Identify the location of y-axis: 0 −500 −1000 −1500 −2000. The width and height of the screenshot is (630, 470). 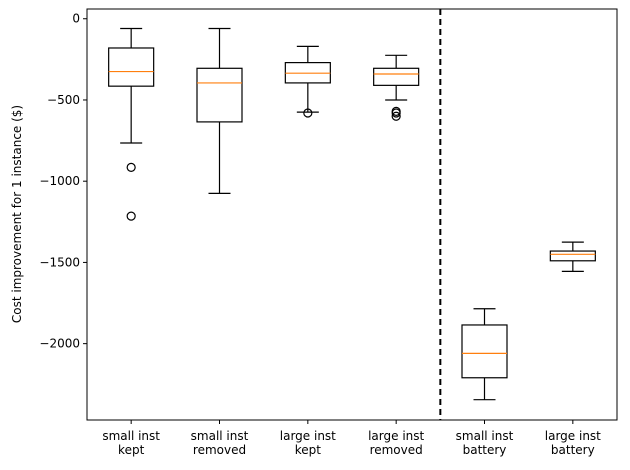
(63, 181).